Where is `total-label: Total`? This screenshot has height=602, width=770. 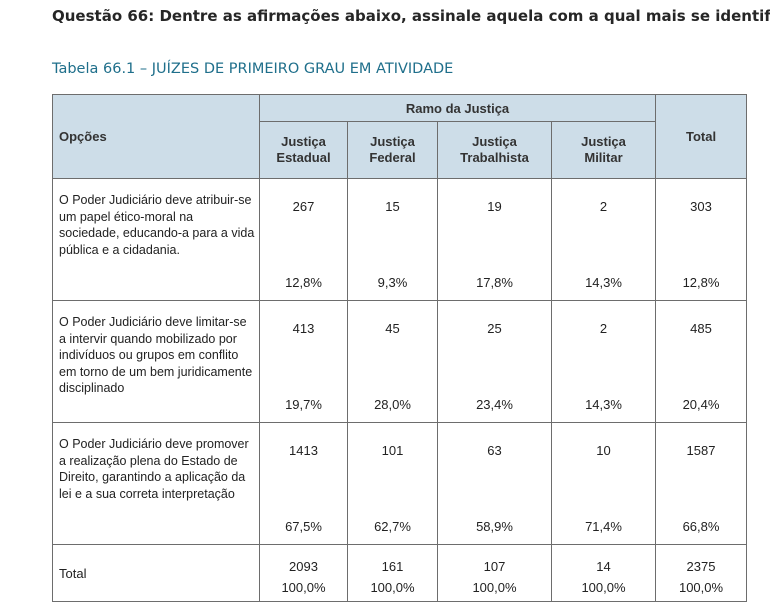
total-label: Total is located at coordinates (156, 573).